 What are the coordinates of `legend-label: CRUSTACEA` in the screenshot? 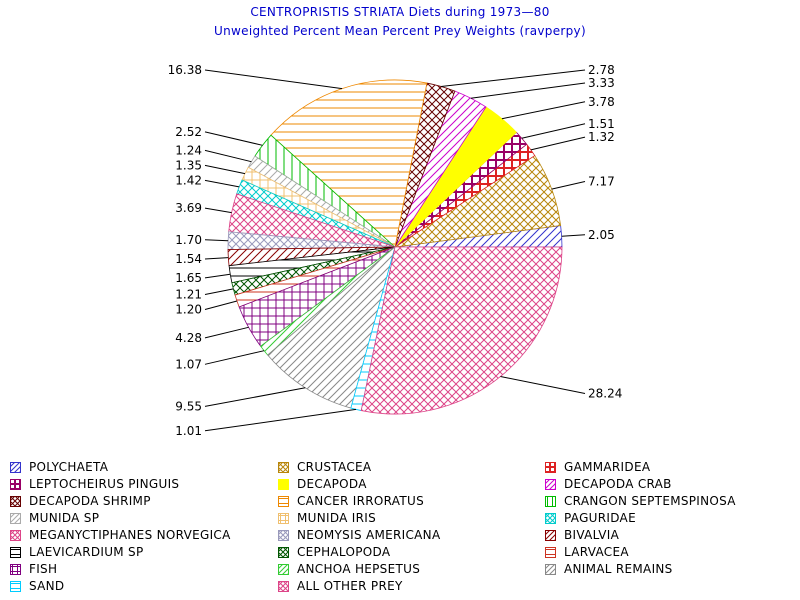 It's located at (334, 467).